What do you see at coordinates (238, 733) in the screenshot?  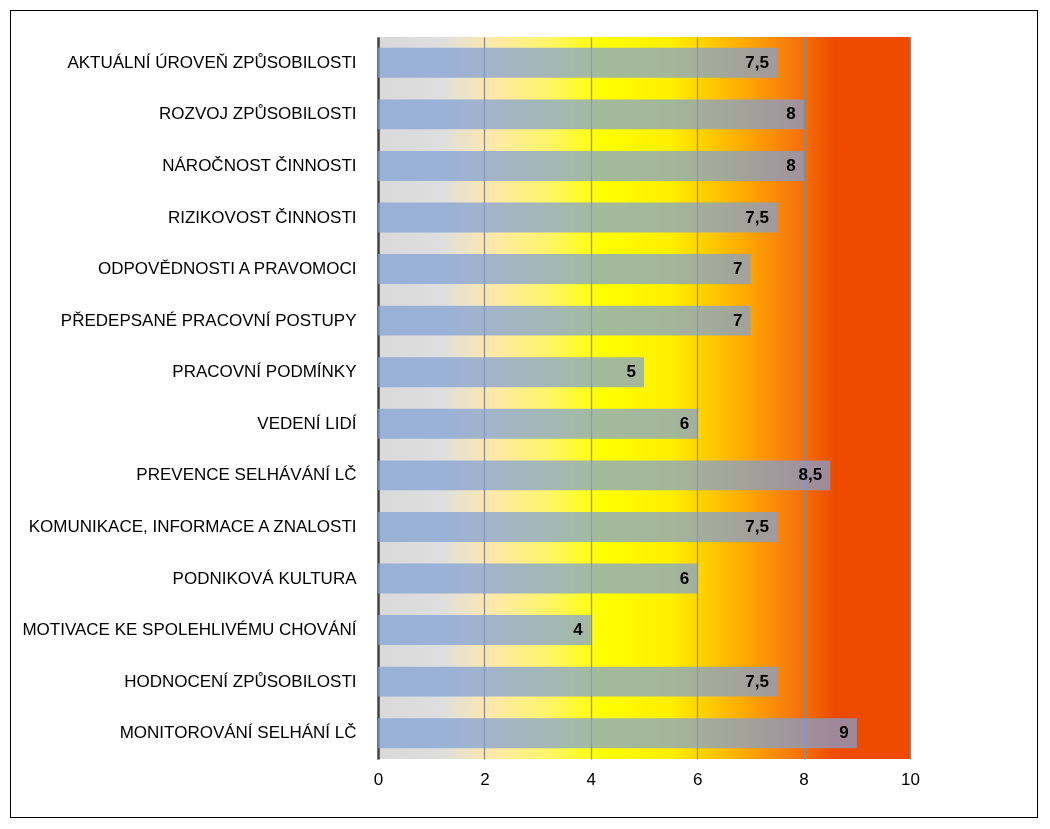 I see `y-tick-label: MONITOROVÁNÍ SELHÁNÍ LČ` at bounding box center [238, 733].